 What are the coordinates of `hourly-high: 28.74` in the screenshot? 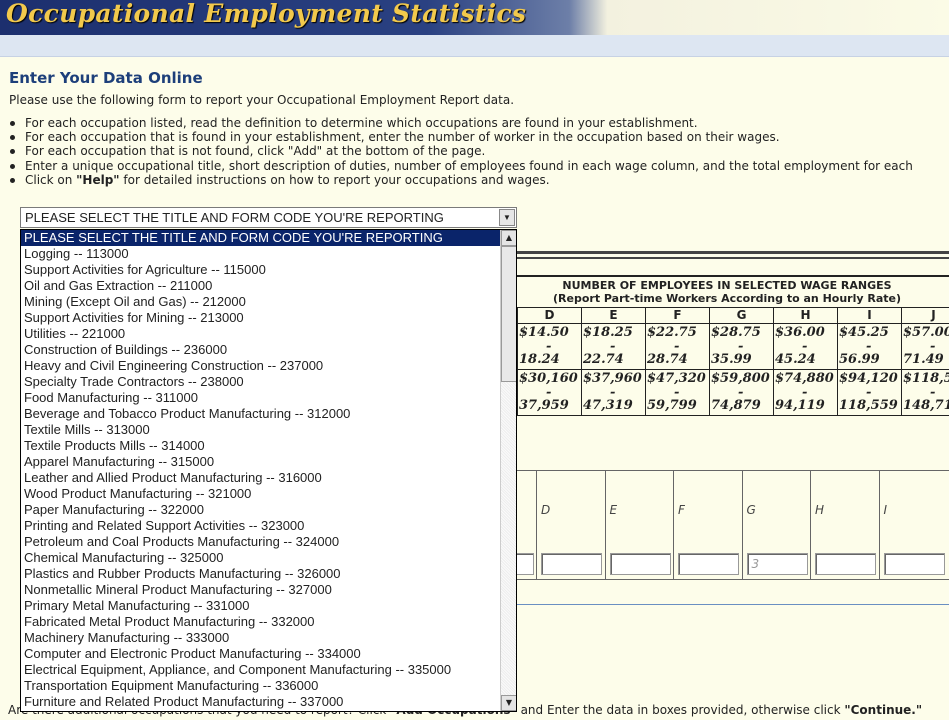 It's located at (667, 359).